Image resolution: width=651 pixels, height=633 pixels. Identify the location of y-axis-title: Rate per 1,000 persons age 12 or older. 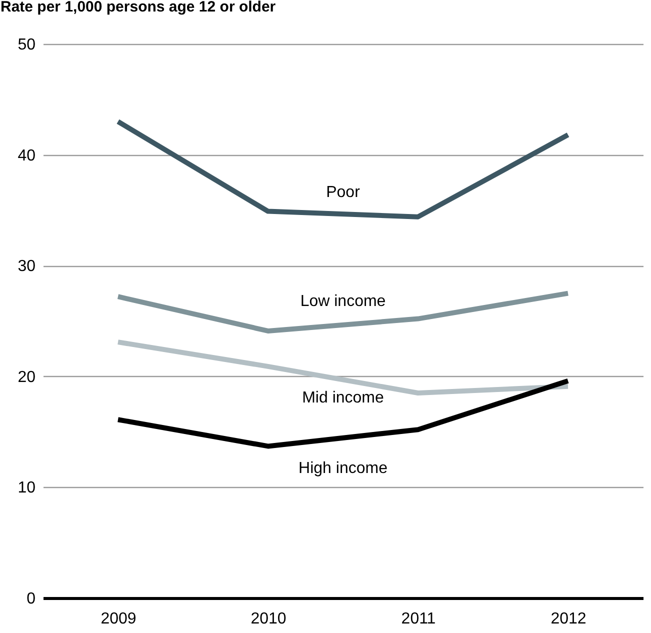
(138, 8).